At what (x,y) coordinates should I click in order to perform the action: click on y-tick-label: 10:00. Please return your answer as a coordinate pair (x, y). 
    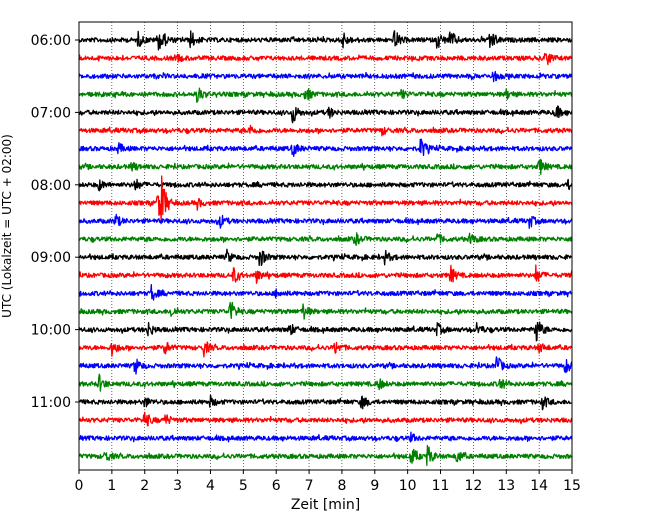
    Looking at the image, I should click on (51, 331).